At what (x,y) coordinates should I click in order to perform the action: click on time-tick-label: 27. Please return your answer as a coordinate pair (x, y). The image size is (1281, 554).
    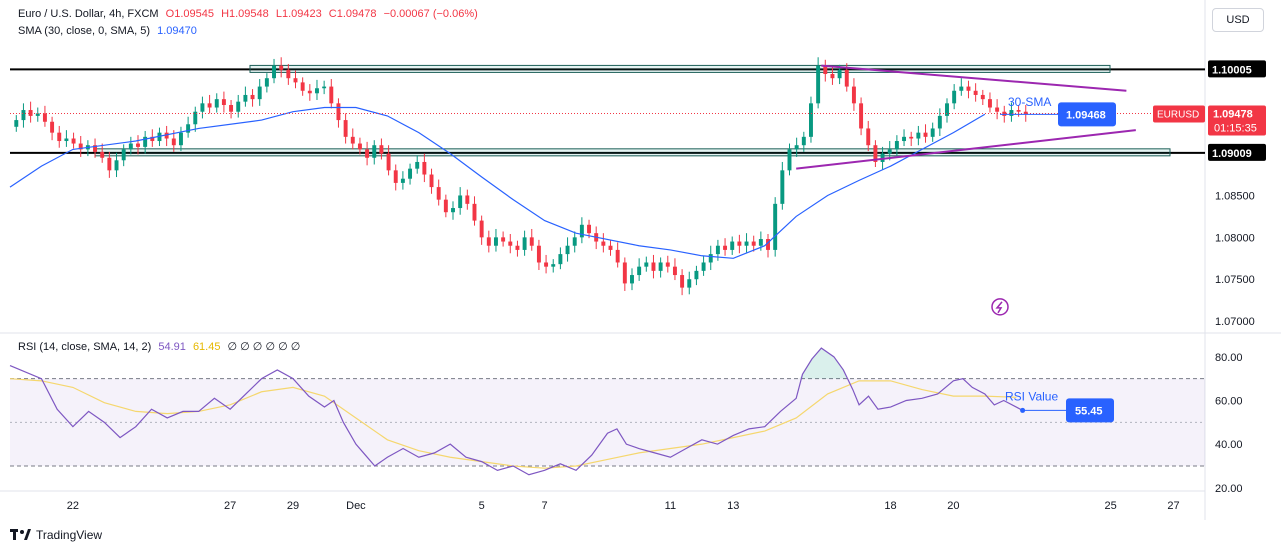
    Looking at the image, I should click on (1173, 506).